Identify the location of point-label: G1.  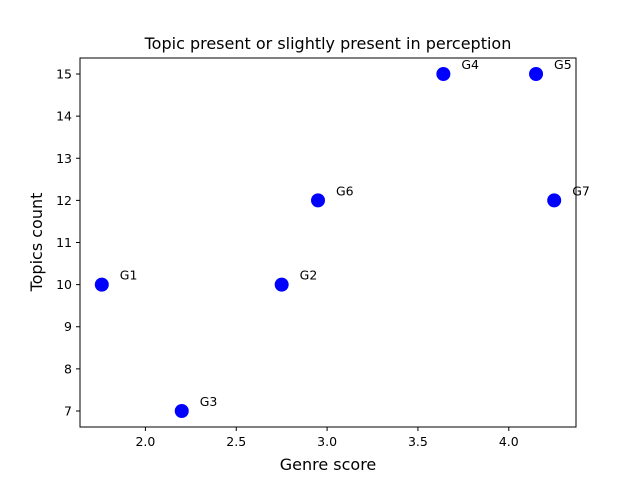
(129, 275).